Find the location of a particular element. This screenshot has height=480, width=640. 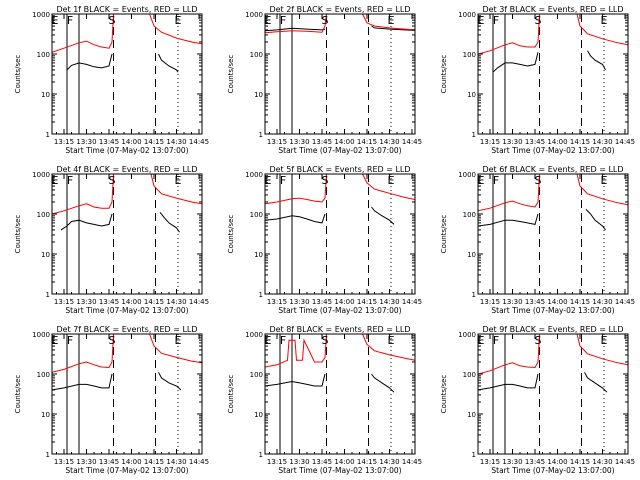

panel-title: Det 4f BLACK = Events, RED = LLD is located at coordinates (126, 169).